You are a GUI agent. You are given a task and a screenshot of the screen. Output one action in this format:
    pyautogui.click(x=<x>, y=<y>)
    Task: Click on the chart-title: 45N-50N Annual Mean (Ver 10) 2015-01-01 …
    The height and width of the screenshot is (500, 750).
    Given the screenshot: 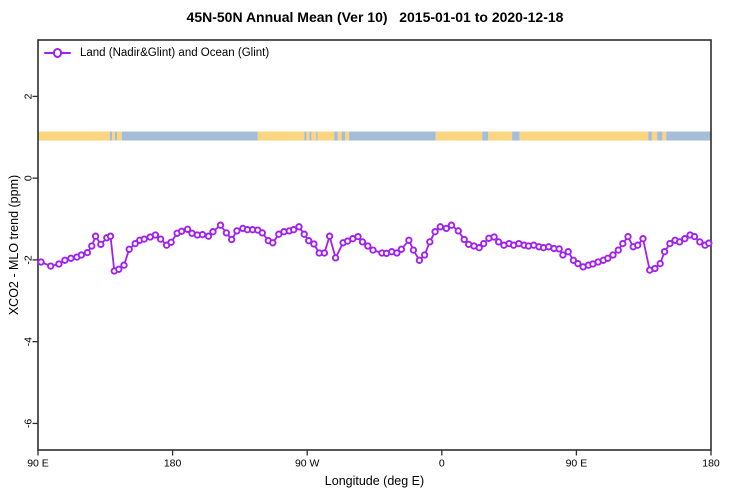 What is the action you would take?
    pyautogui.click(x=375, y=17)
    